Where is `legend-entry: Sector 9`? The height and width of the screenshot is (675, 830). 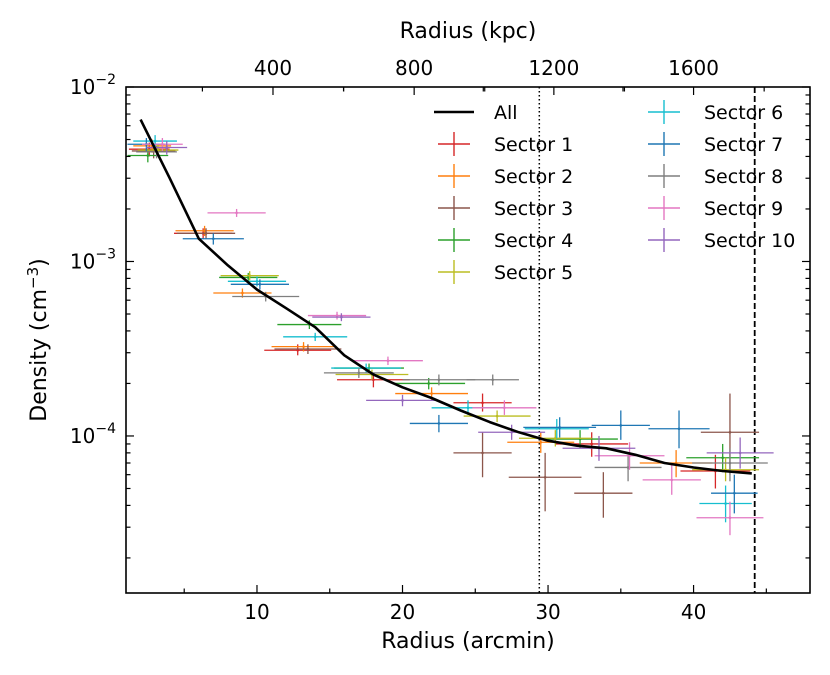
legend-entry: Sector 9 is located at coordinates (715, 208).